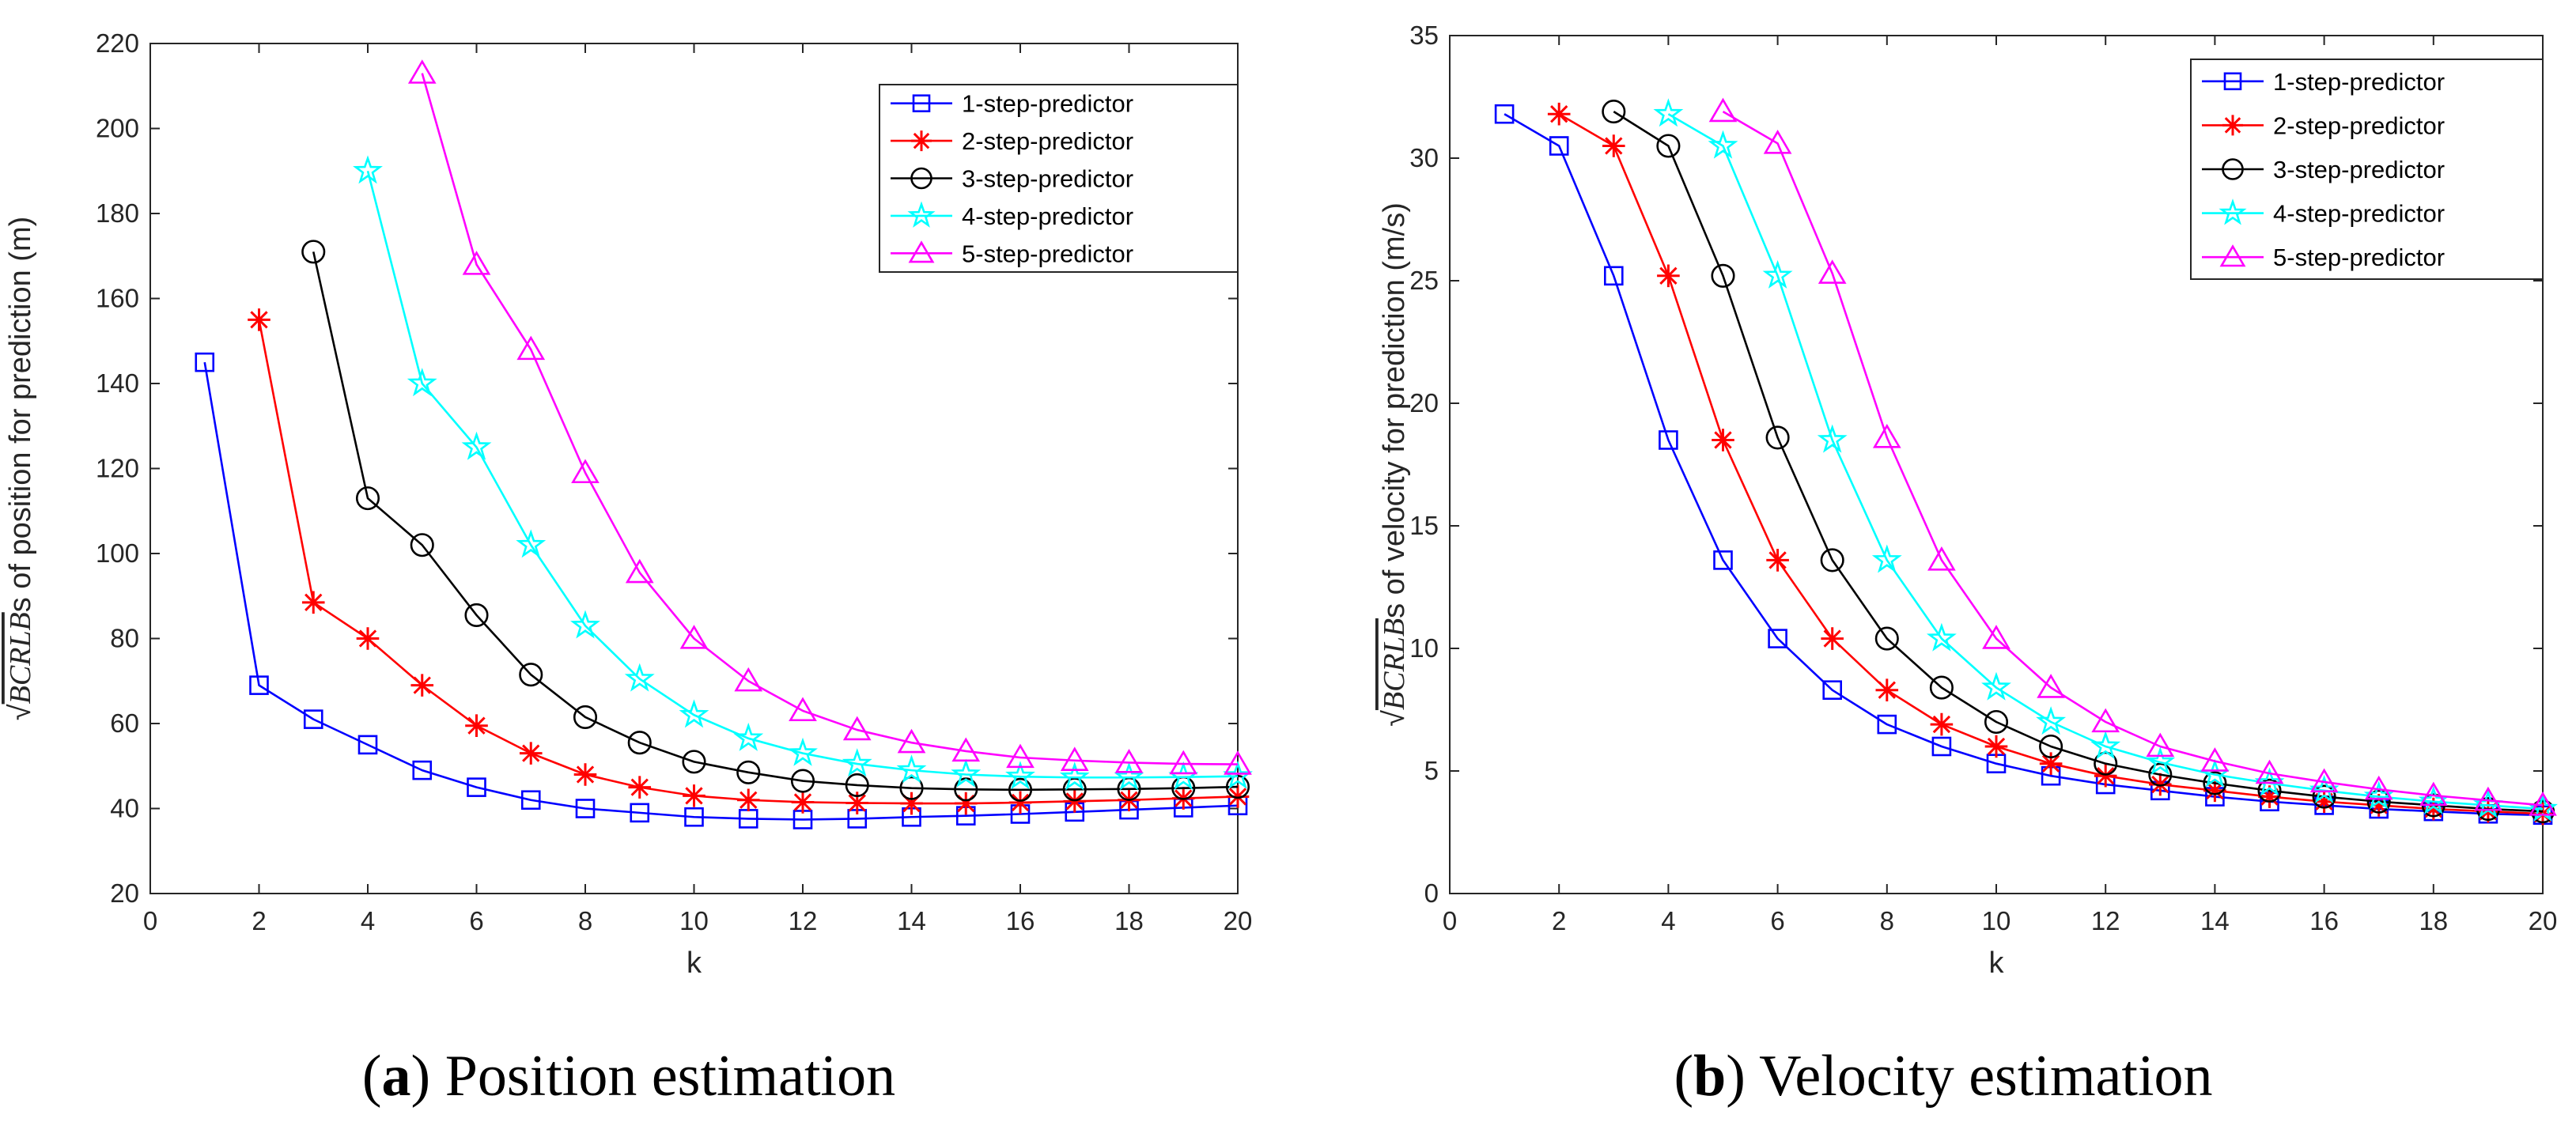 The height and width of the screenshot is (1126, 2576). I want to click on y-axis-label-math: BCRLB, so click(1395, 664).